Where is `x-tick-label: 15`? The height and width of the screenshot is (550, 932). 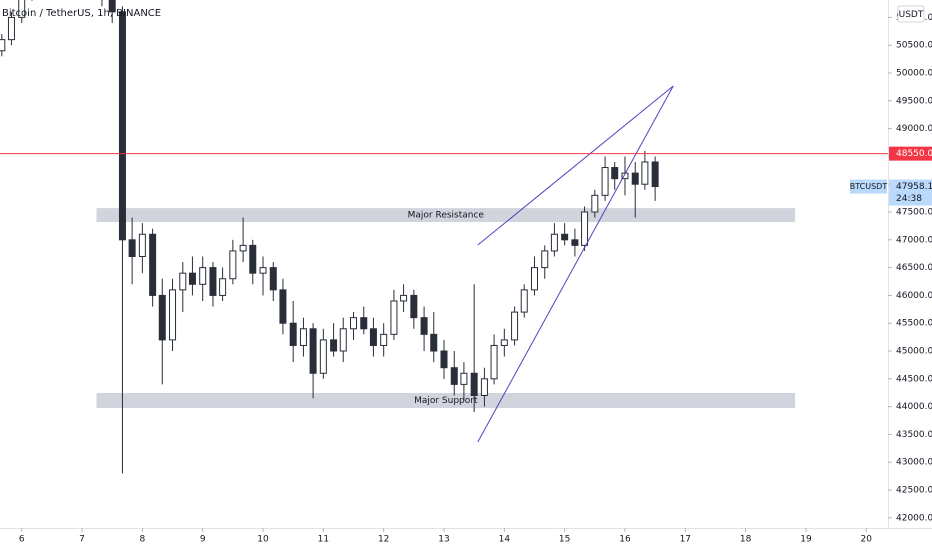 x-tick-label: 15 is located at coordinates (564, 540).